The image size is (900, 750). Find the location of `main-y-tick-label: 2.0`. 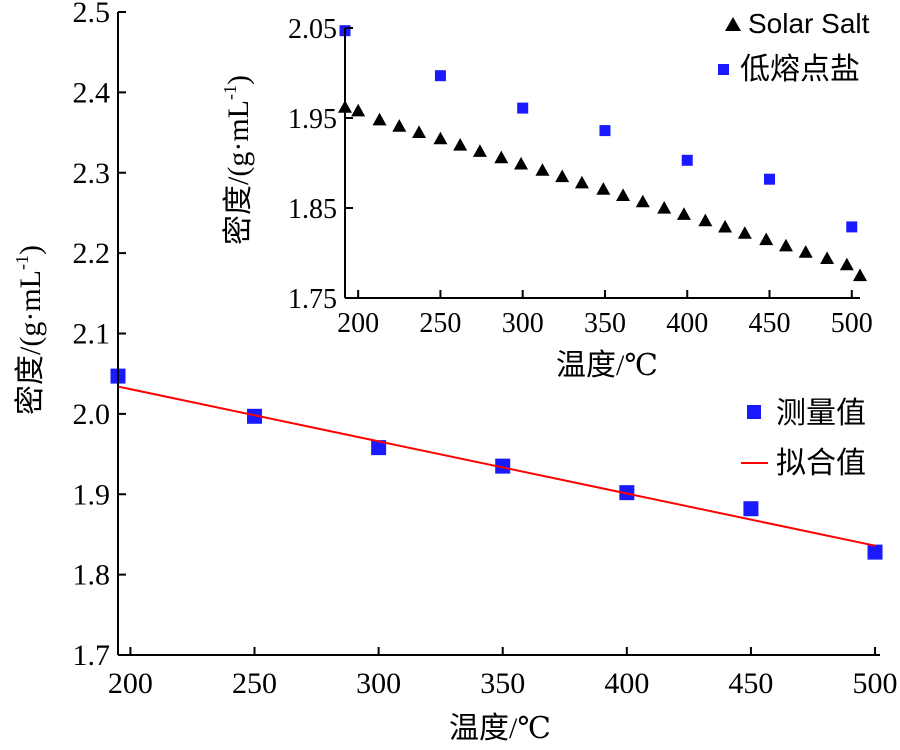

main-y-tick-label: 2.0 is located at coordinates (92, 414).